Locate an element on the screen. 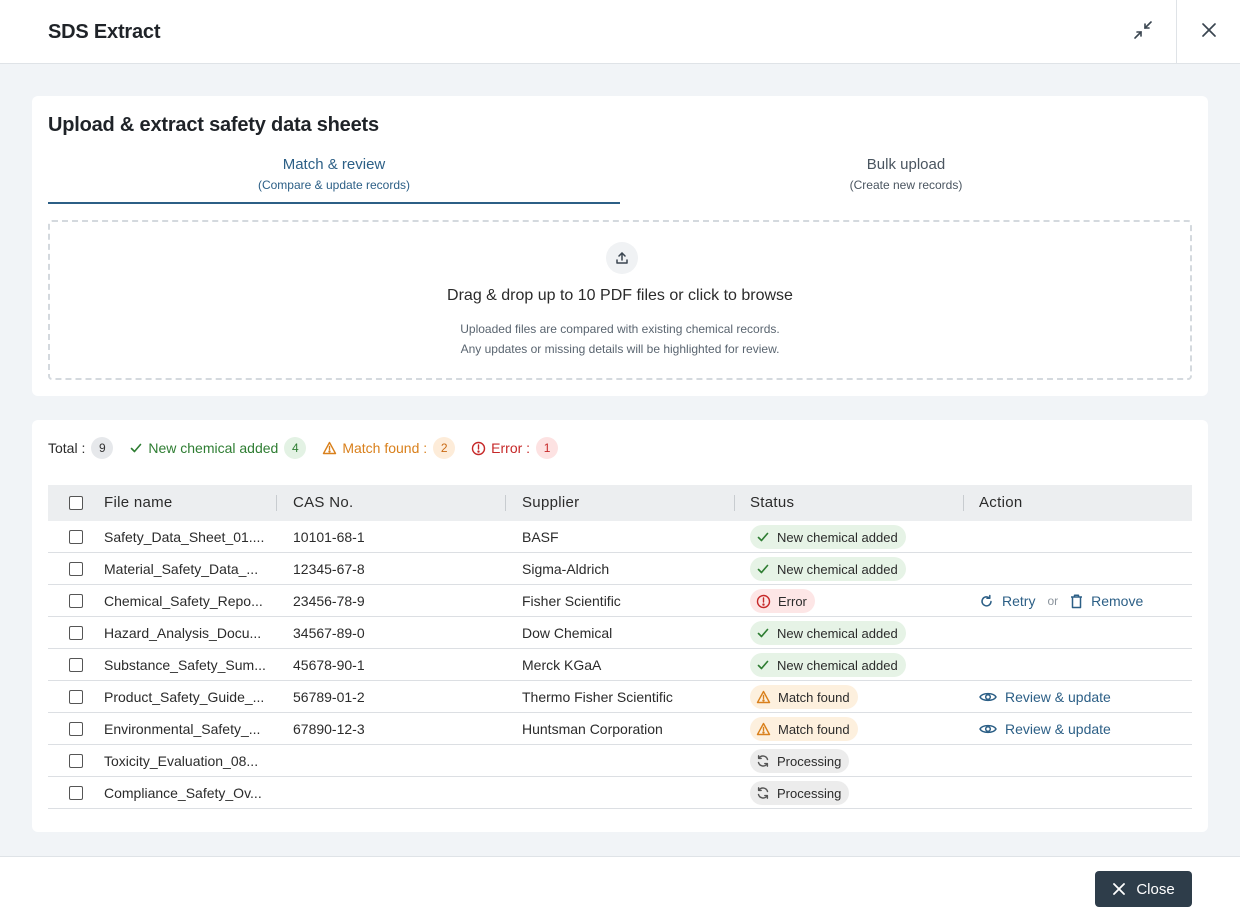  supplier-cell is located at coordinates (622, 761).